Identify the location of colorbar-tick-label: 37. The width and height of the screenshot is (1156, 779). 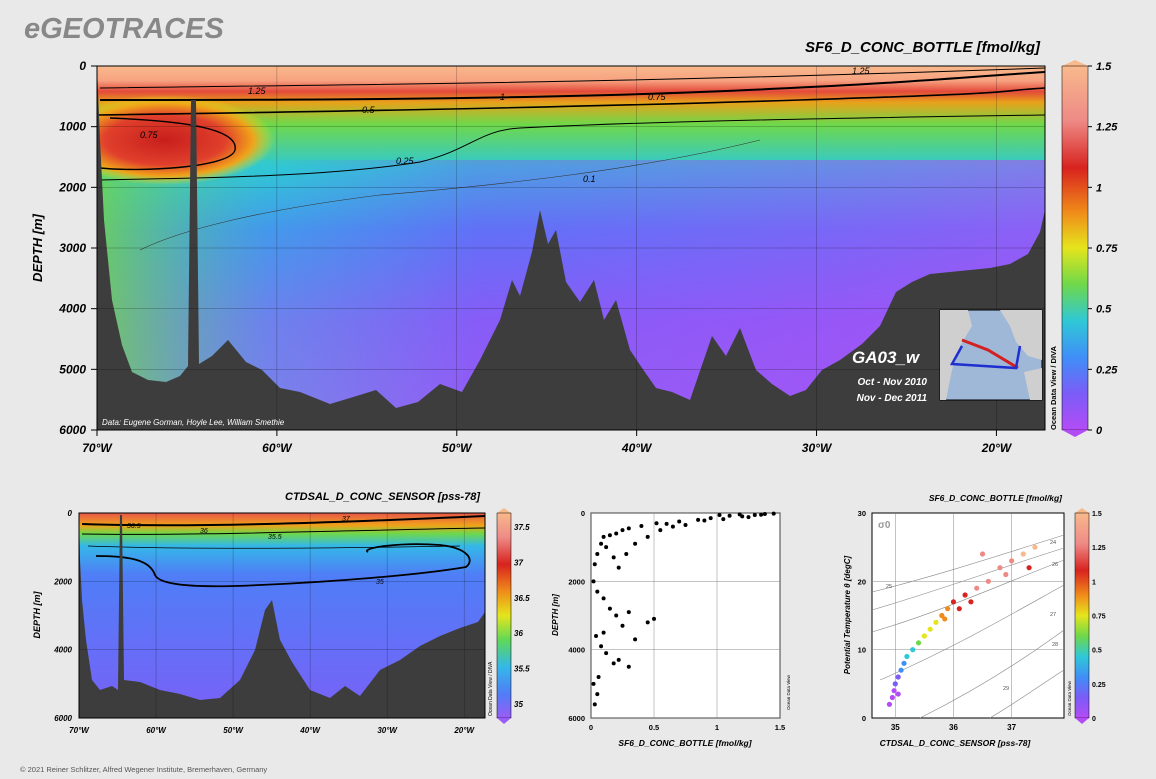
(518, 562).